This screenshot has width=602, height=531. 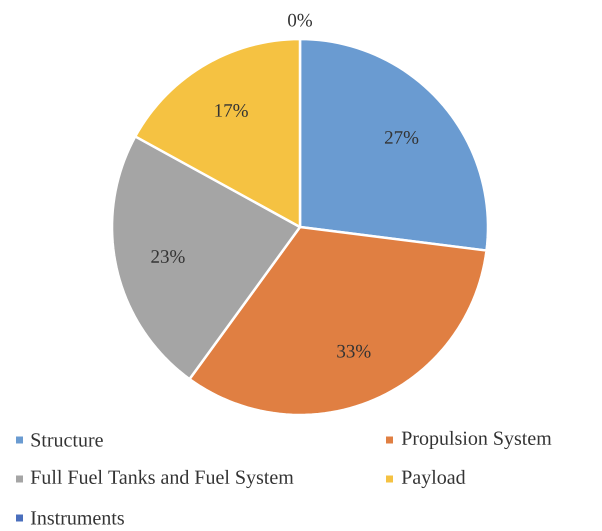 What do you see at coordinates (231, 110) in the screenshot?
I see `data-label: 17%` at bounding box center [231, 110].